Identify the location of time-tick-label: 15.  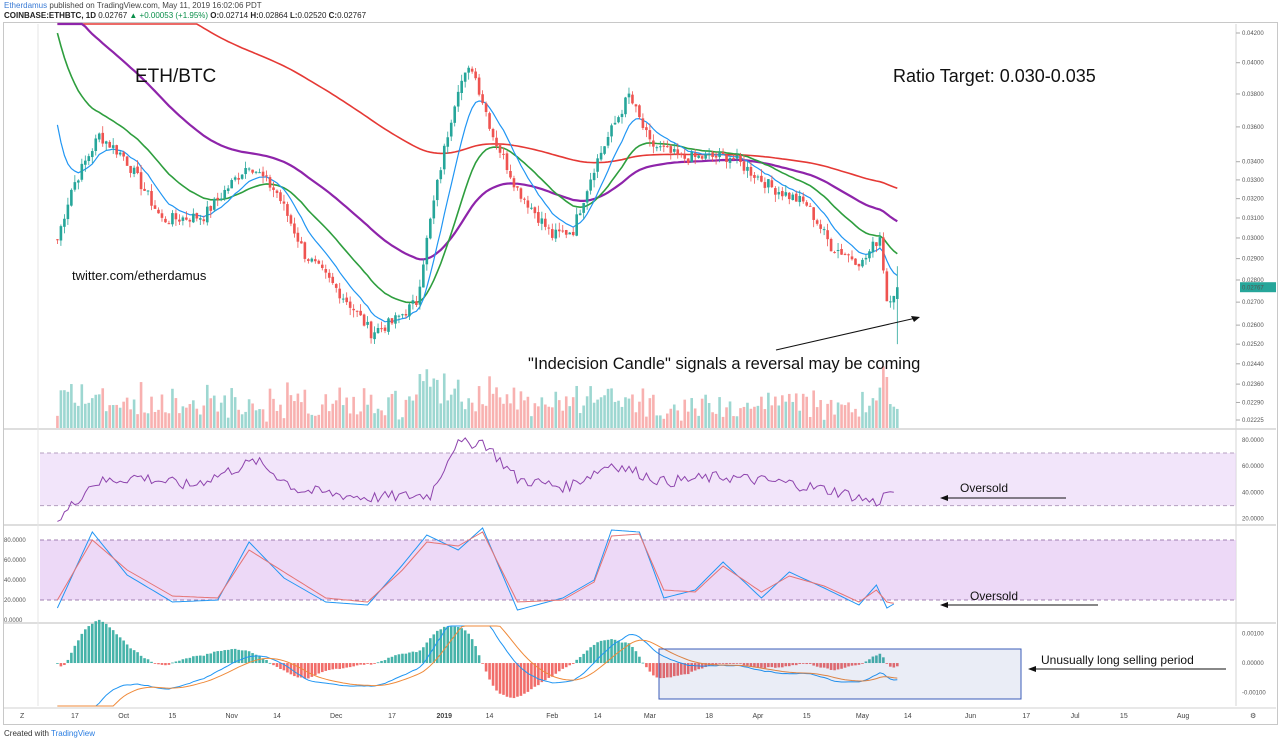
(173, 716).